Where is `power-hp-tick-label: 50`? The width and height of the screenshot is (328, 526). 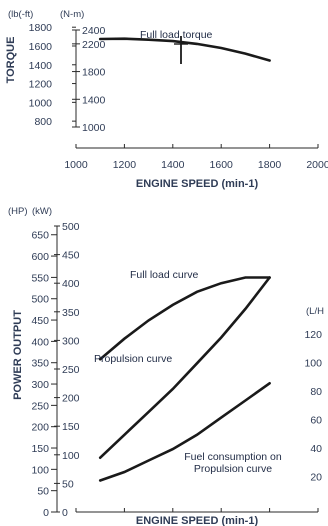
power-hp-tick-label: 50 is located at coordinates (43, 492).